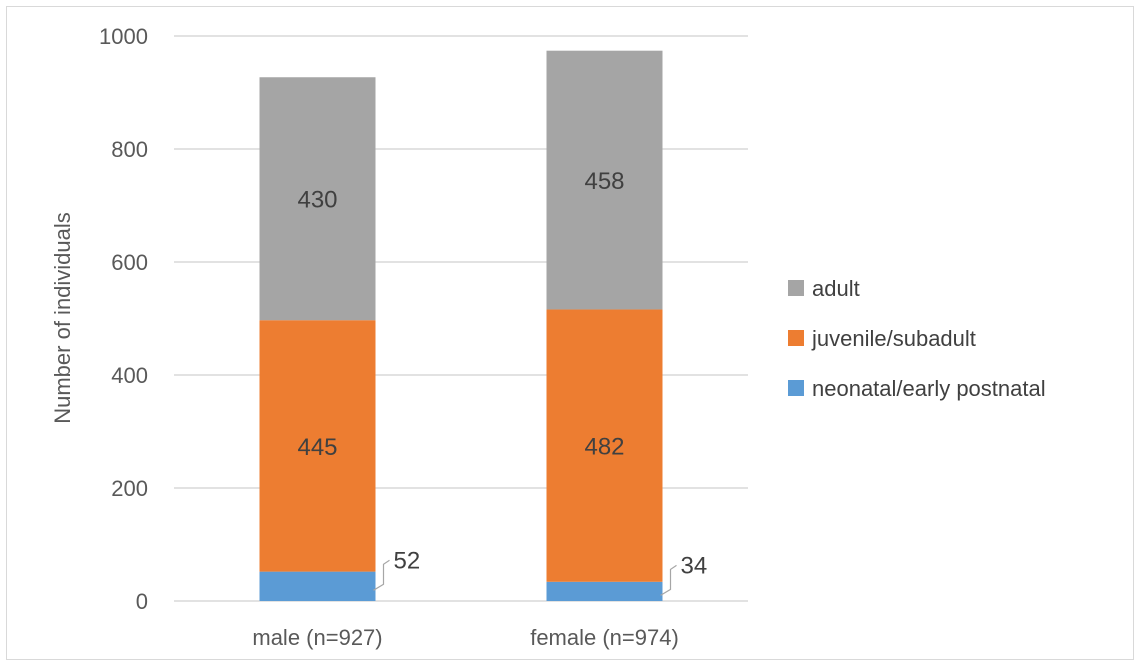  I want to click on data-label-0-2: 430, so click(317, 200).